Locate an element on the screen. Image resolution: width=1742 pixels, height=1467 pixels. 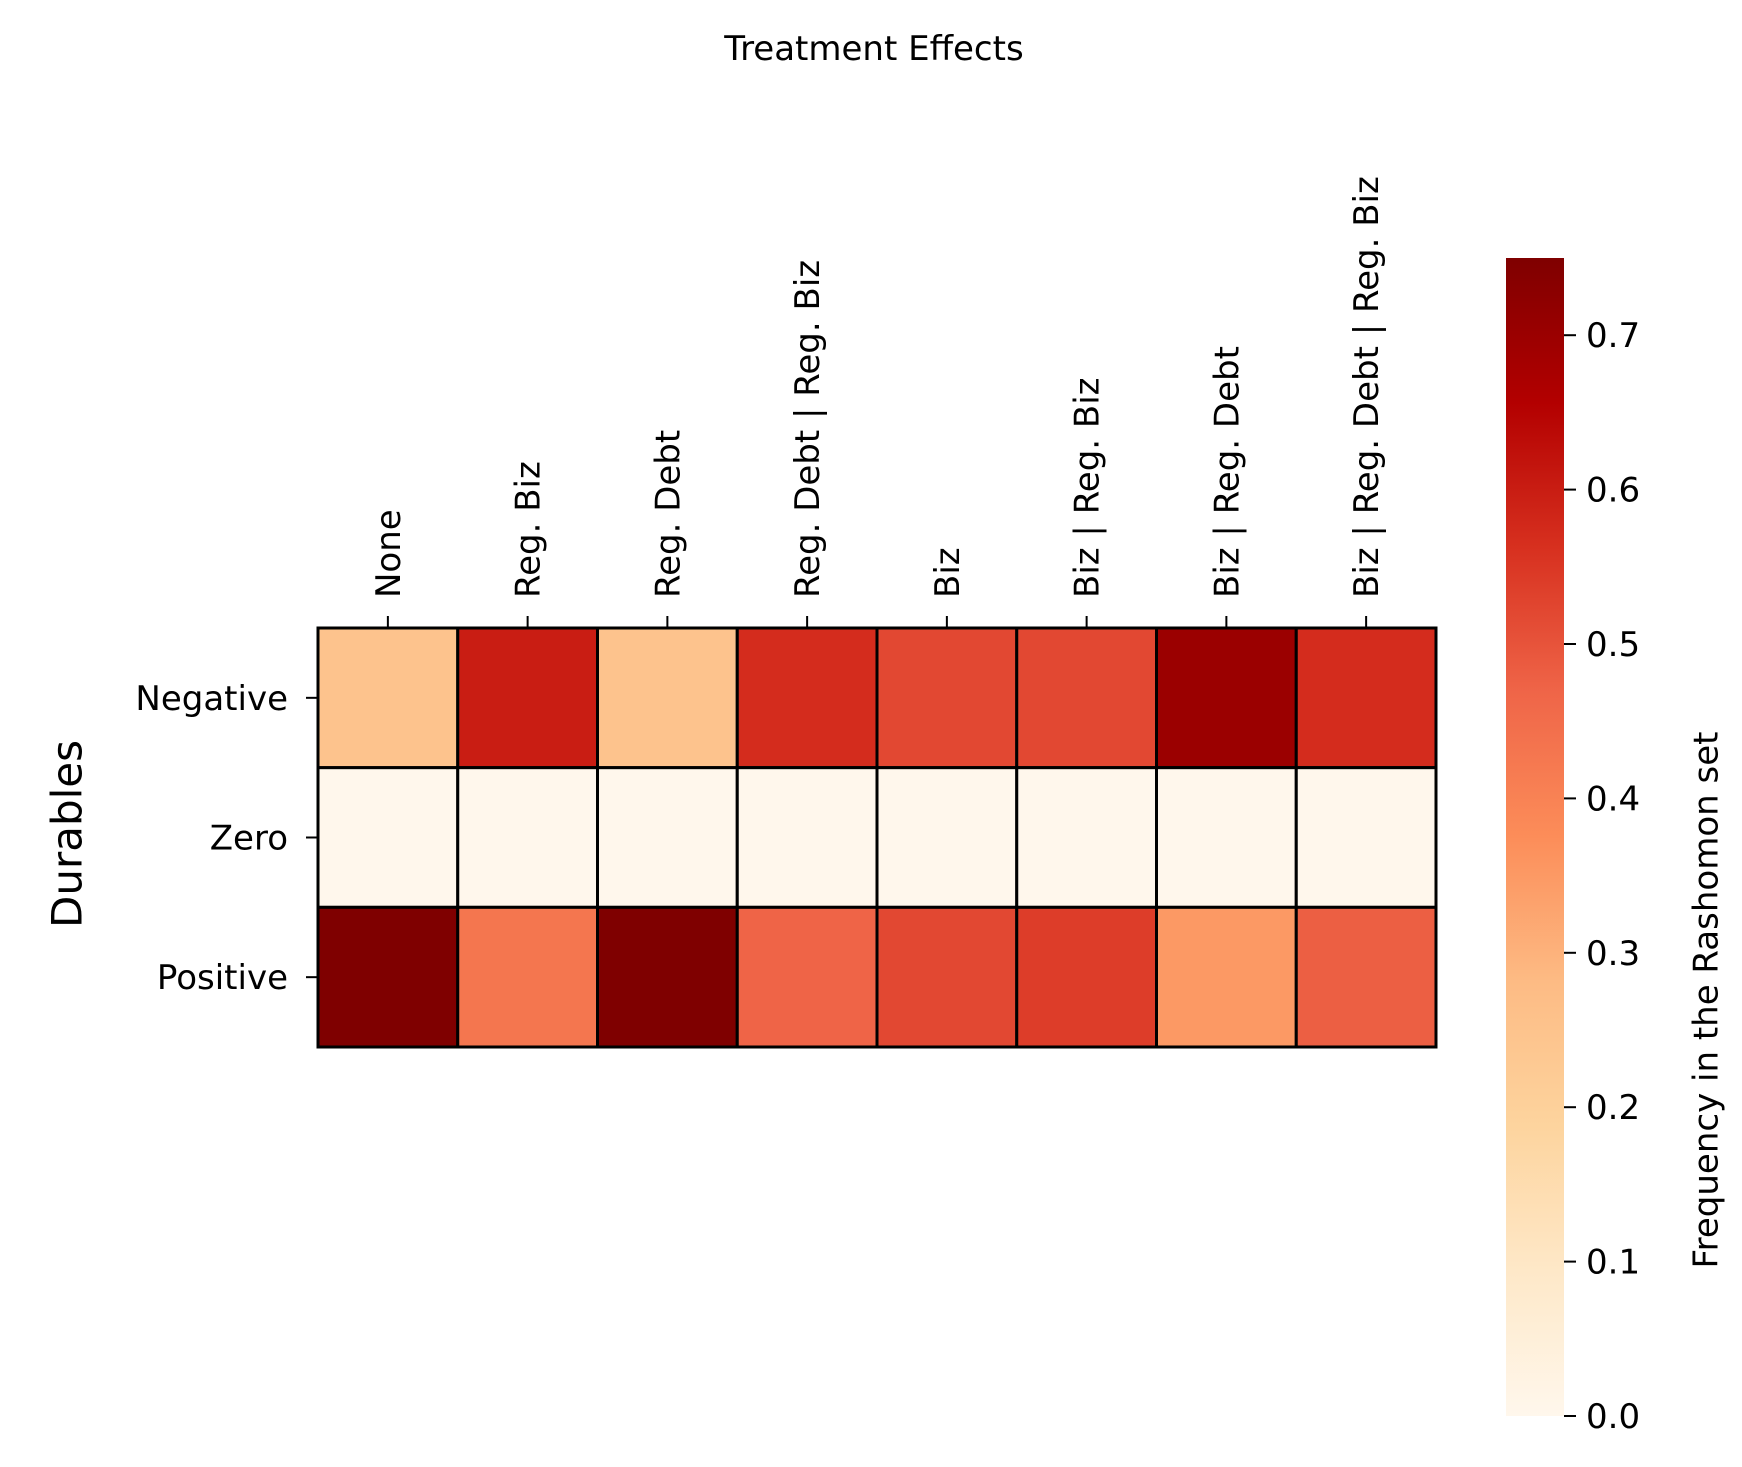
colorbar-label: Frequency in the Rashomon set is located at coordinates (1707, 1000).